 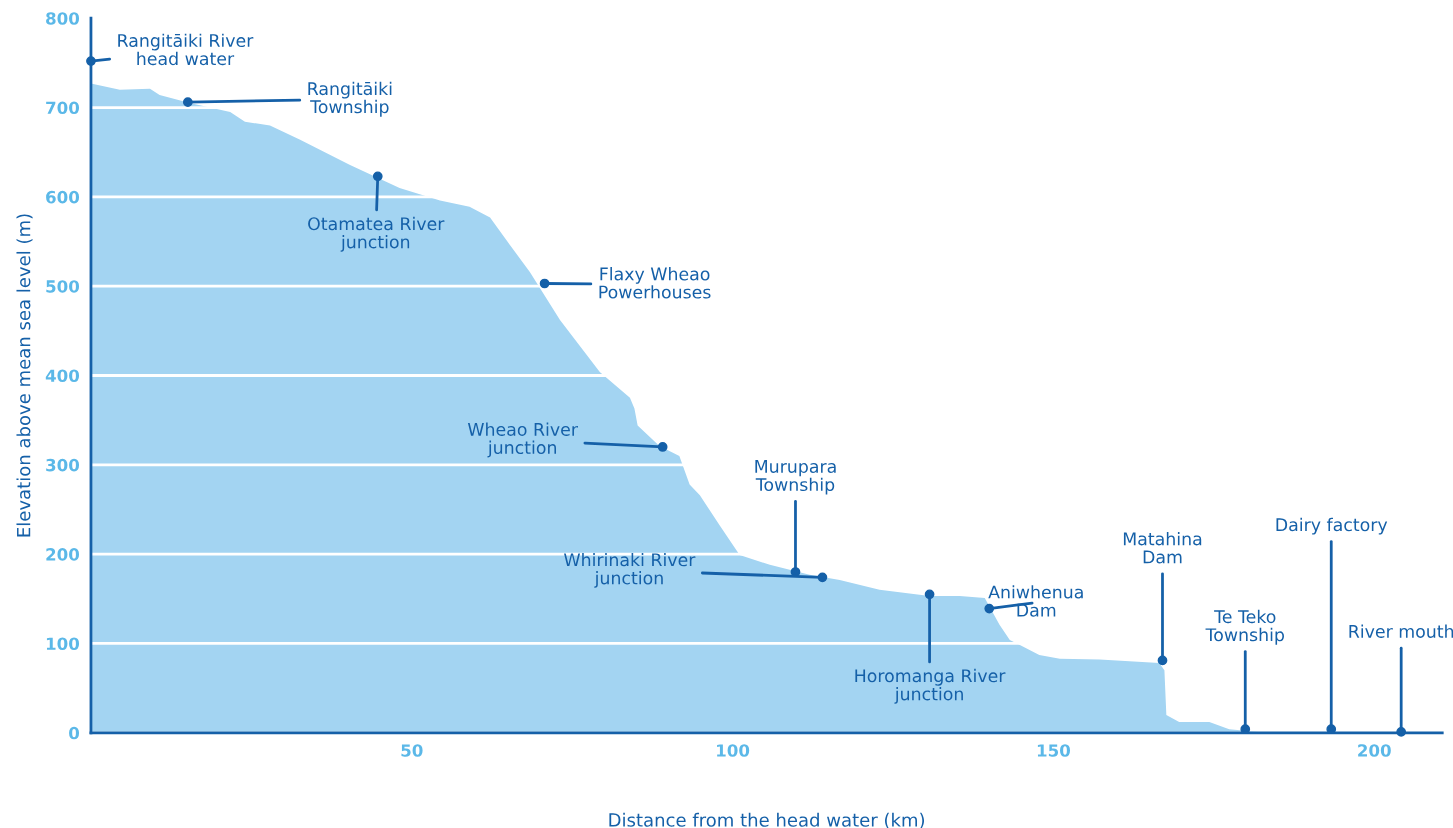 I want to click on y-tick-label: 500, so click(x=63, y=286).